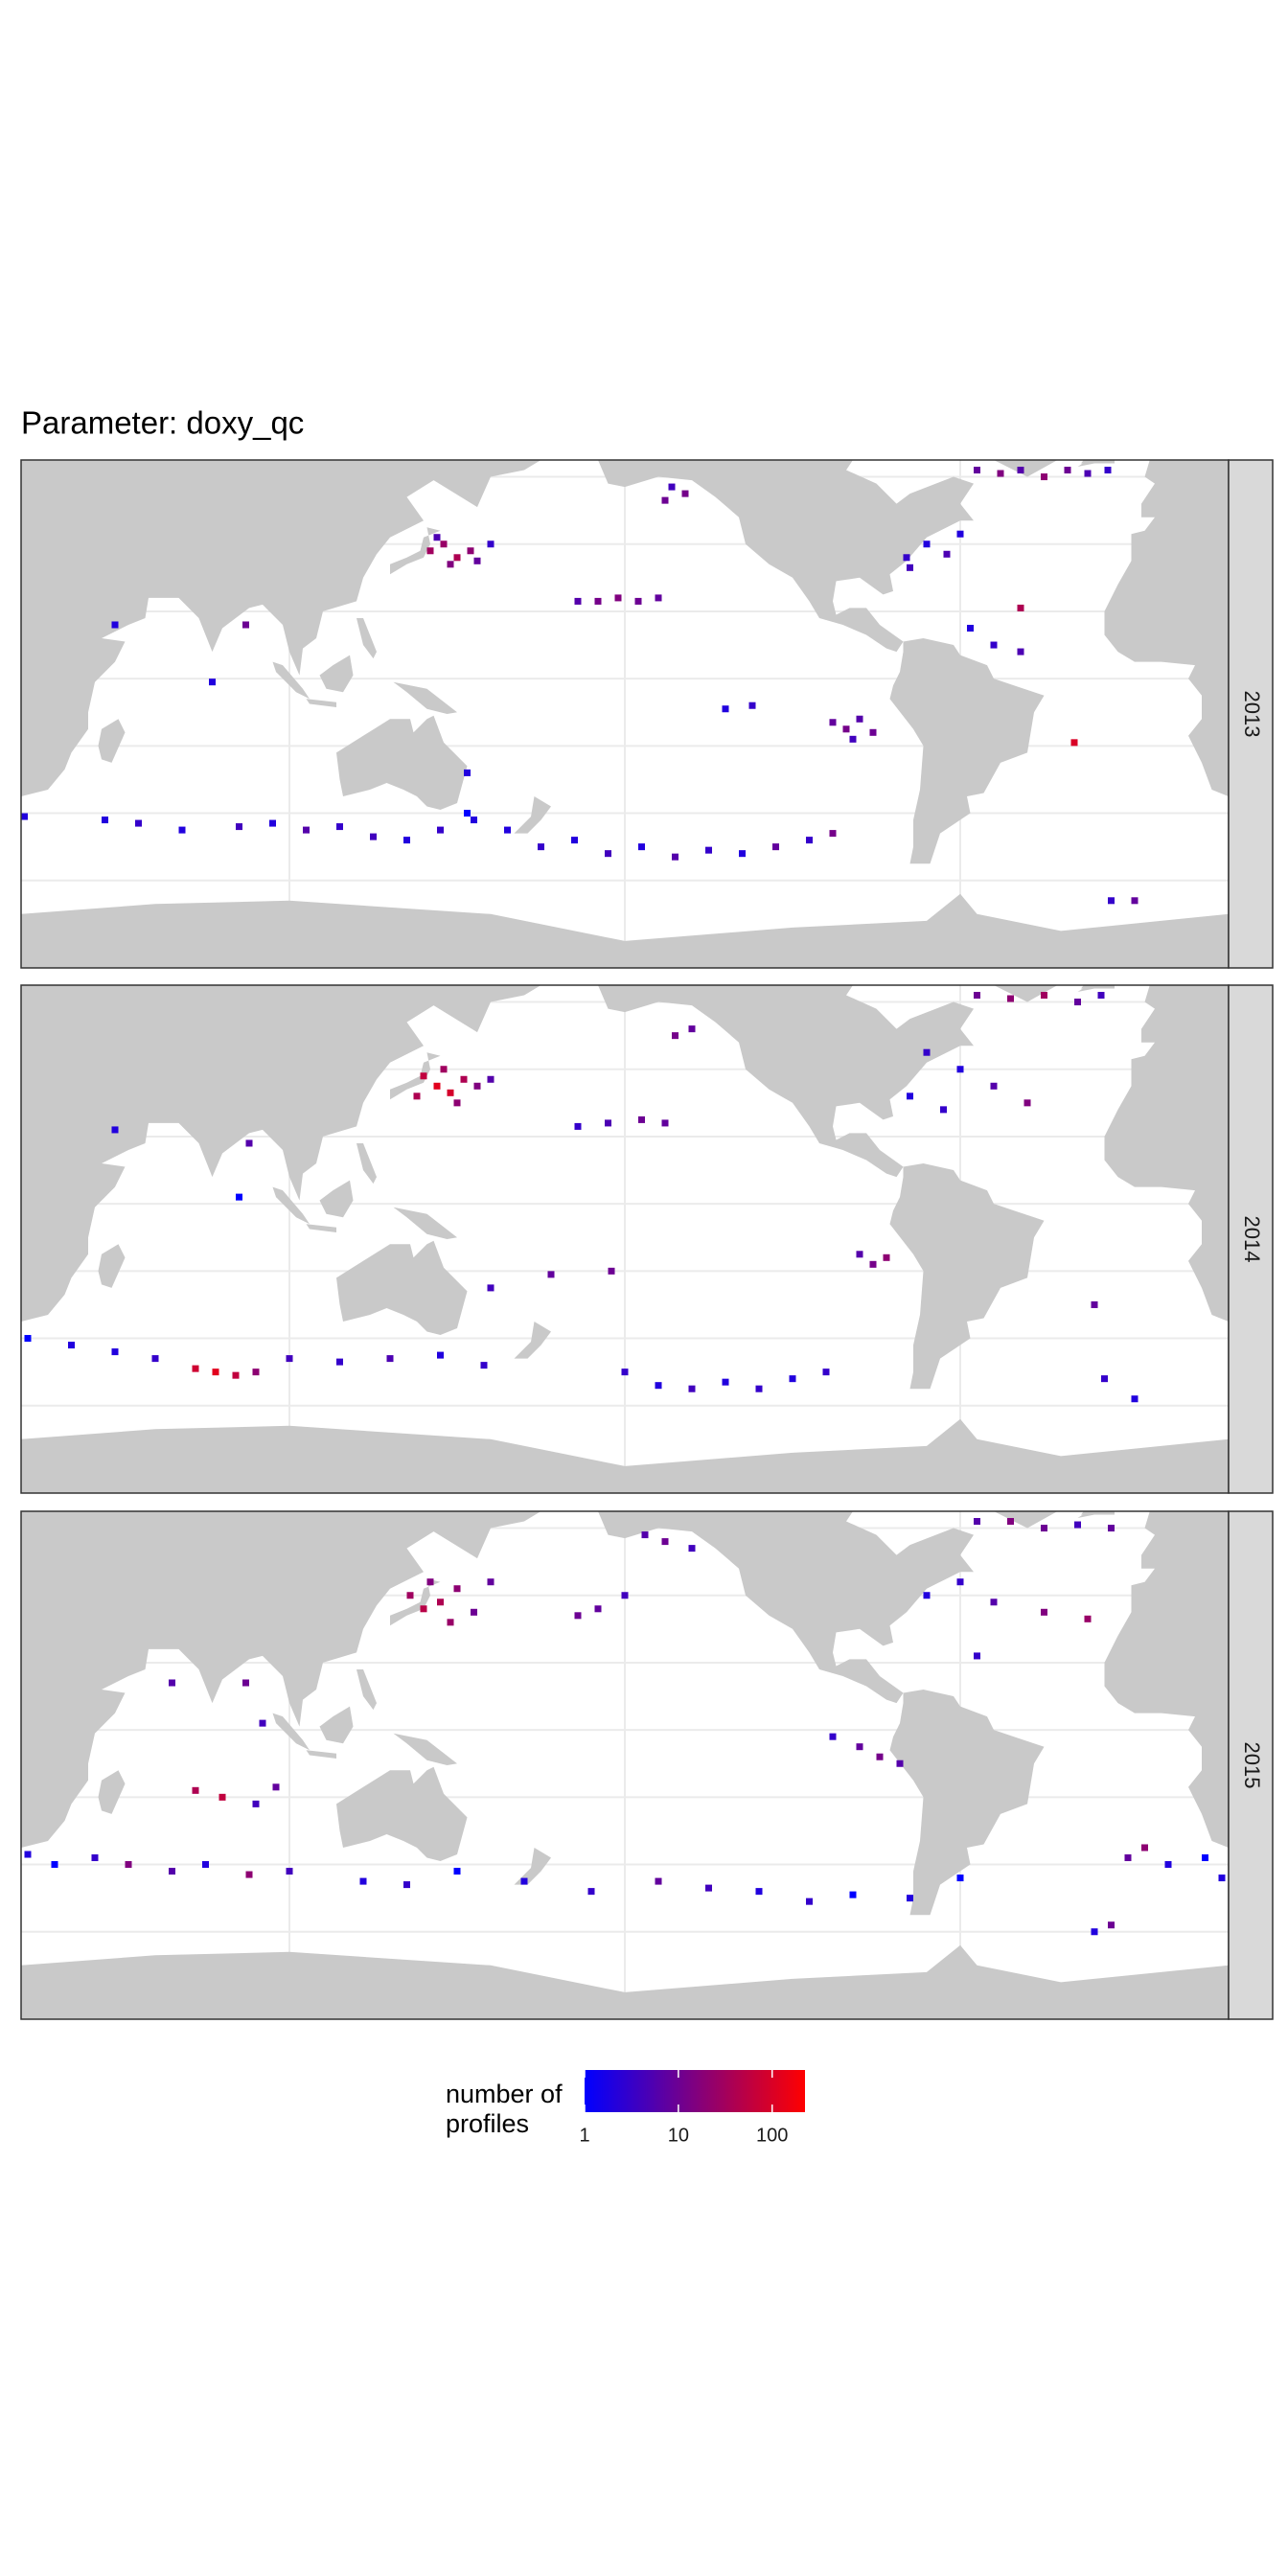 This screenshot has width=1288, height=2576. I want to click on facet-strip, so click(1251, 1765).